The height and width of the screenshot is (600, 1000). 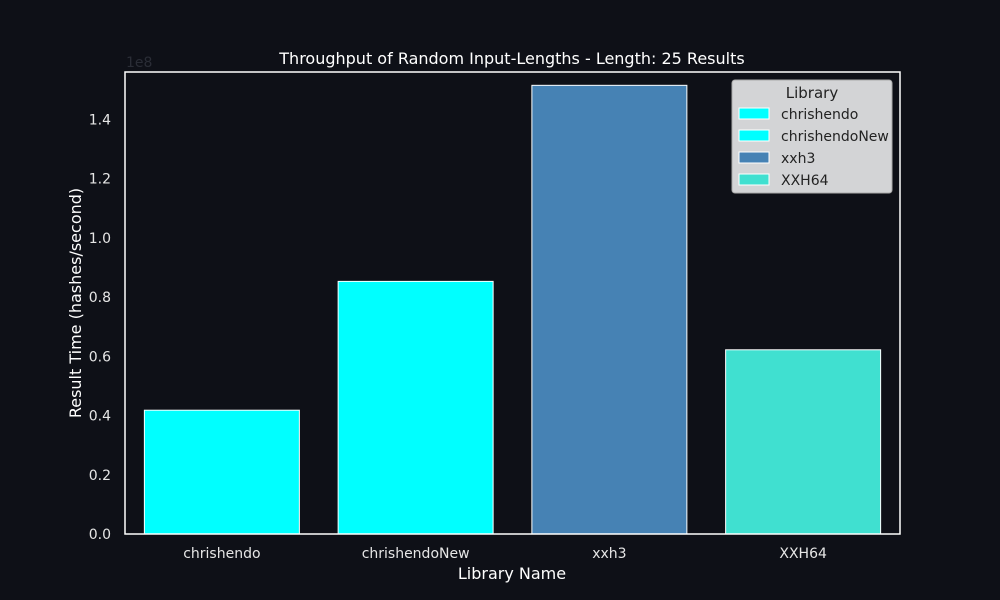 What do you see at coordinates (100, 120) in the screenshot?
I see `y-tick-label: 1.4` at bounding box center [100, 120].